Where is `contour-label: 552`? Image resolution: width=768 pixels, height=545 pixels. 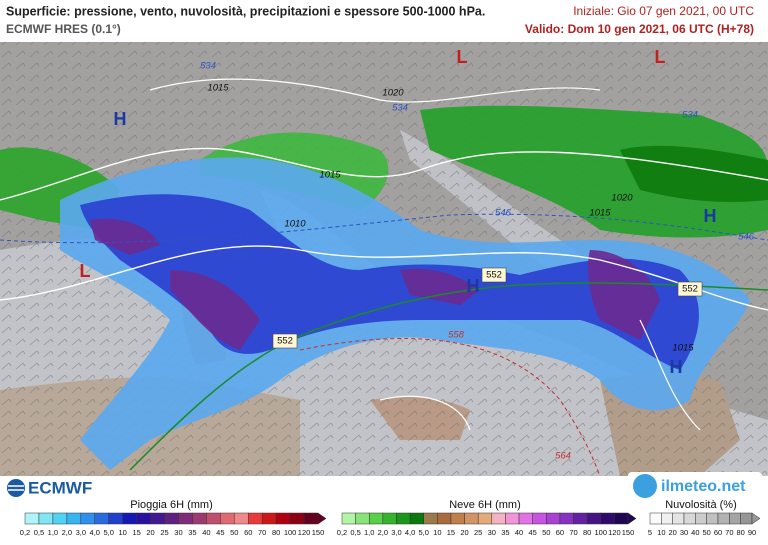
contour-label: 552 is located at coordinates (285, 341).